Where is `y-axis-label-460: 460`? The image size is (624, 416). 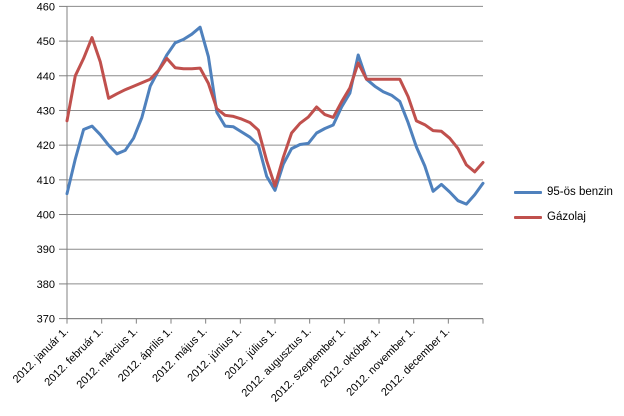 y-axis-label-460: 460 is located at coordinates (46, 7).